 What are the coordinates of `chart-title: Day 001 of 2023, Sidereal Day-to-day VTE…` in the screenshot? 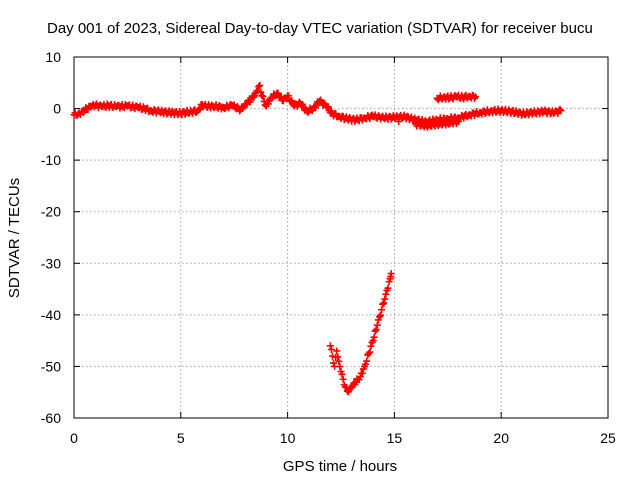 It's located at (320, 28).